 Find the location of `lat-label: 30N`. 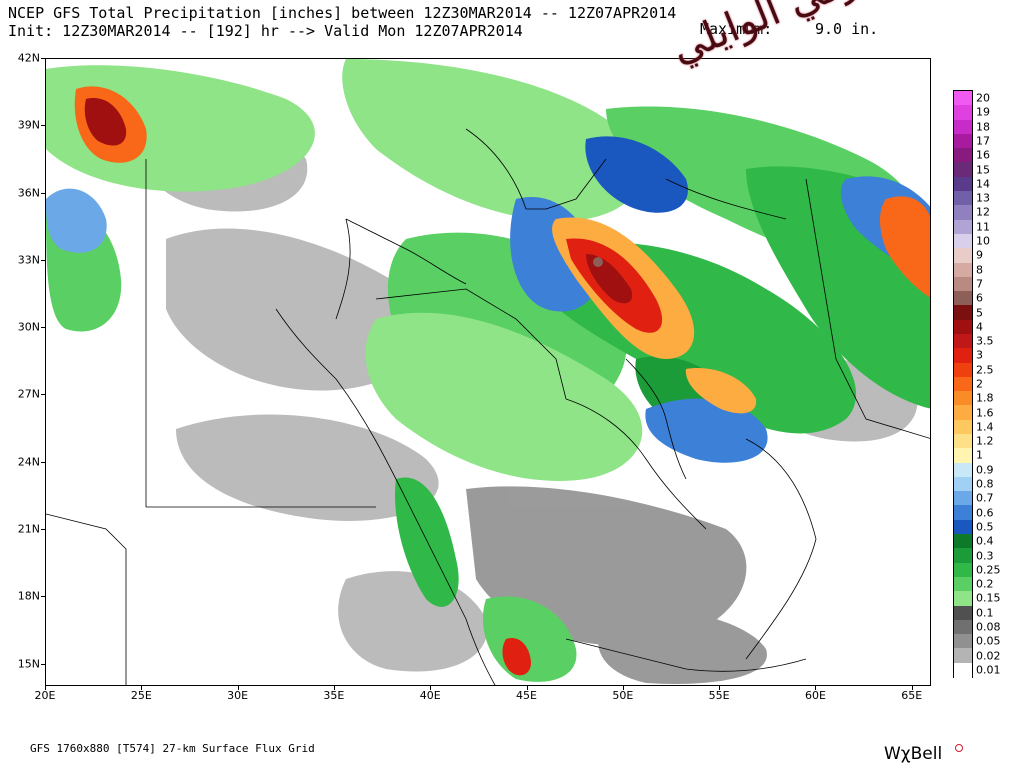

lat-label: 30N is located at coordinates (28, 327).